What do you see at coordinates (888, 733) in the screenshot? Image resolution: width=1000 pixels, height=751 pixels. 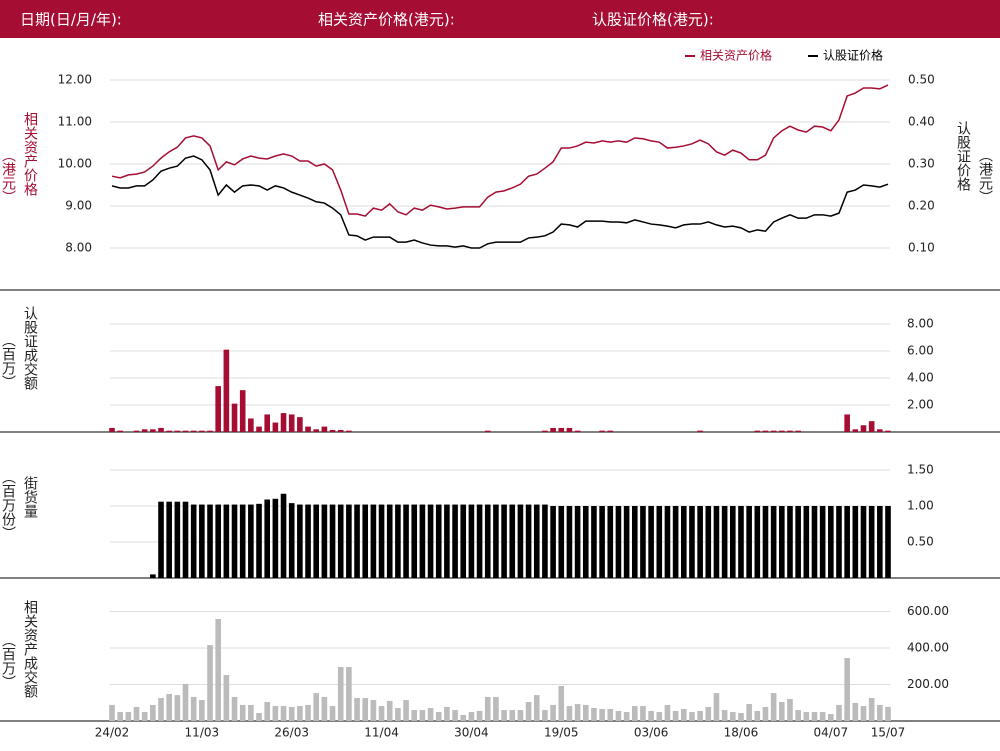 I see `x-tick-label: 15/07` at bounding box center [888, 733].